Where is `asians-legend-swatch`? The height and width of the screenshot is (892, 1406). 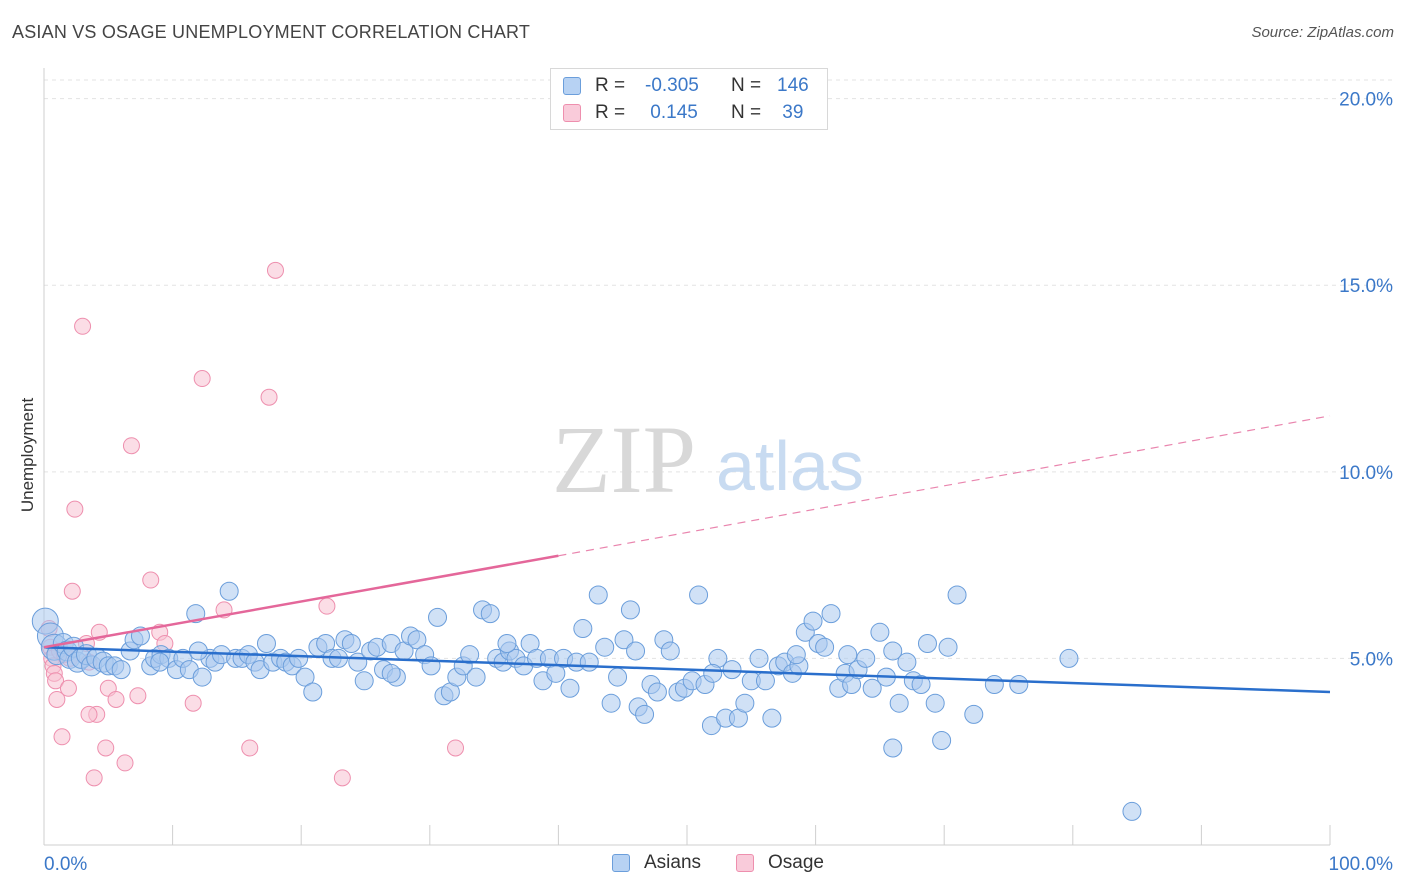
asians-legend-swatch is located at coordinates (621, 863).